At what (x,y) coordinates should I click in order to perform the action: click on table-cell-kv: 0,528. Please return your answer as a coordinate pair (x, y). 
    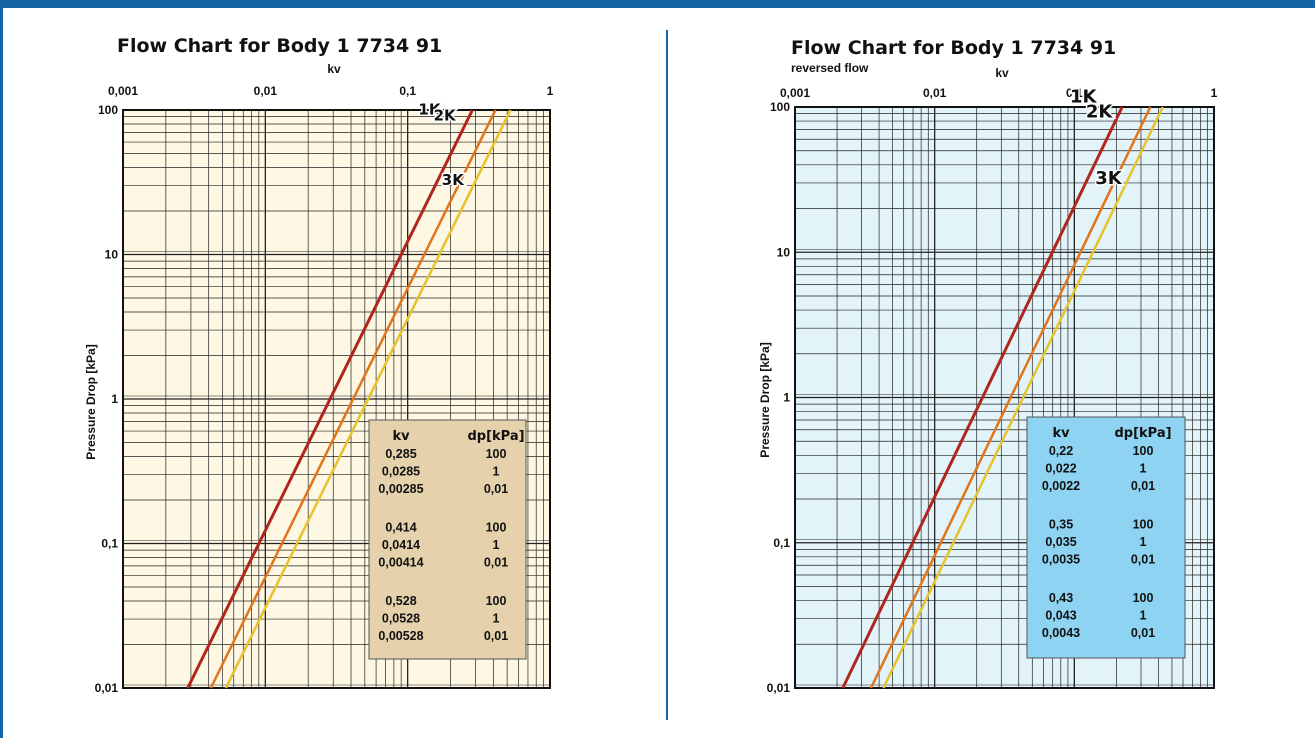
    Looking at the image, I should click on (400, 601).